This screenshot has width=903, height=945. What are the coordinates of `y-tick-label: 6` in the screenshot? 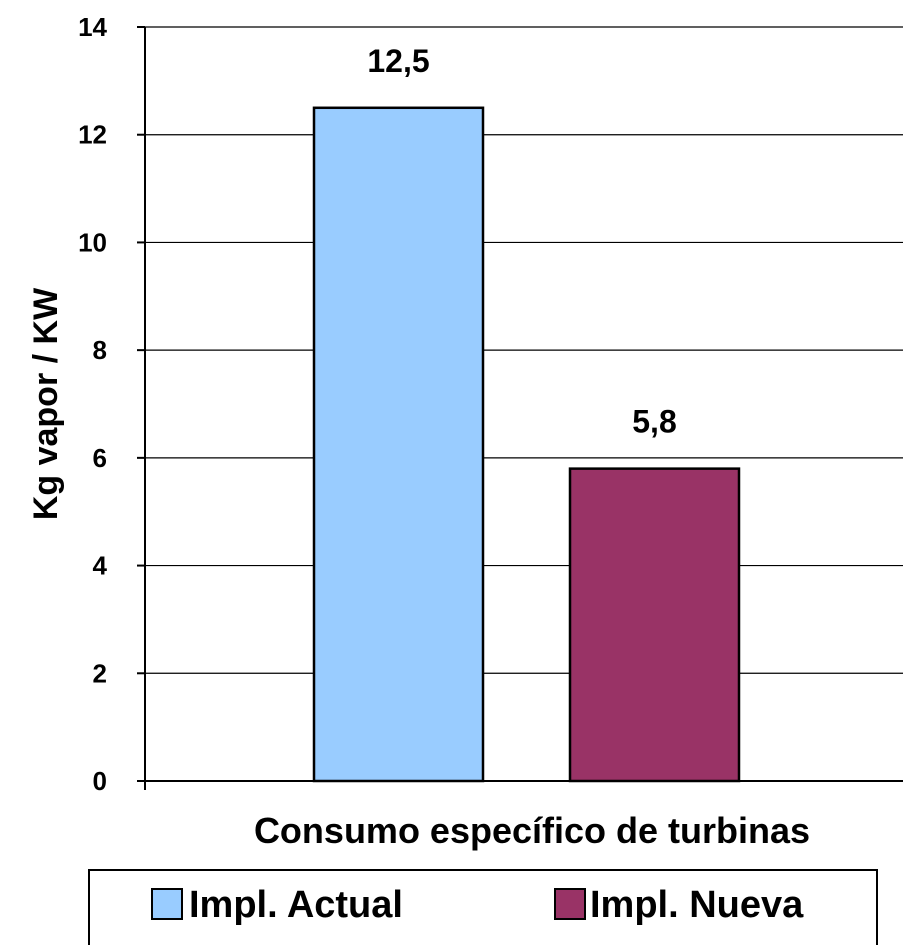 It's located at (100, 458).